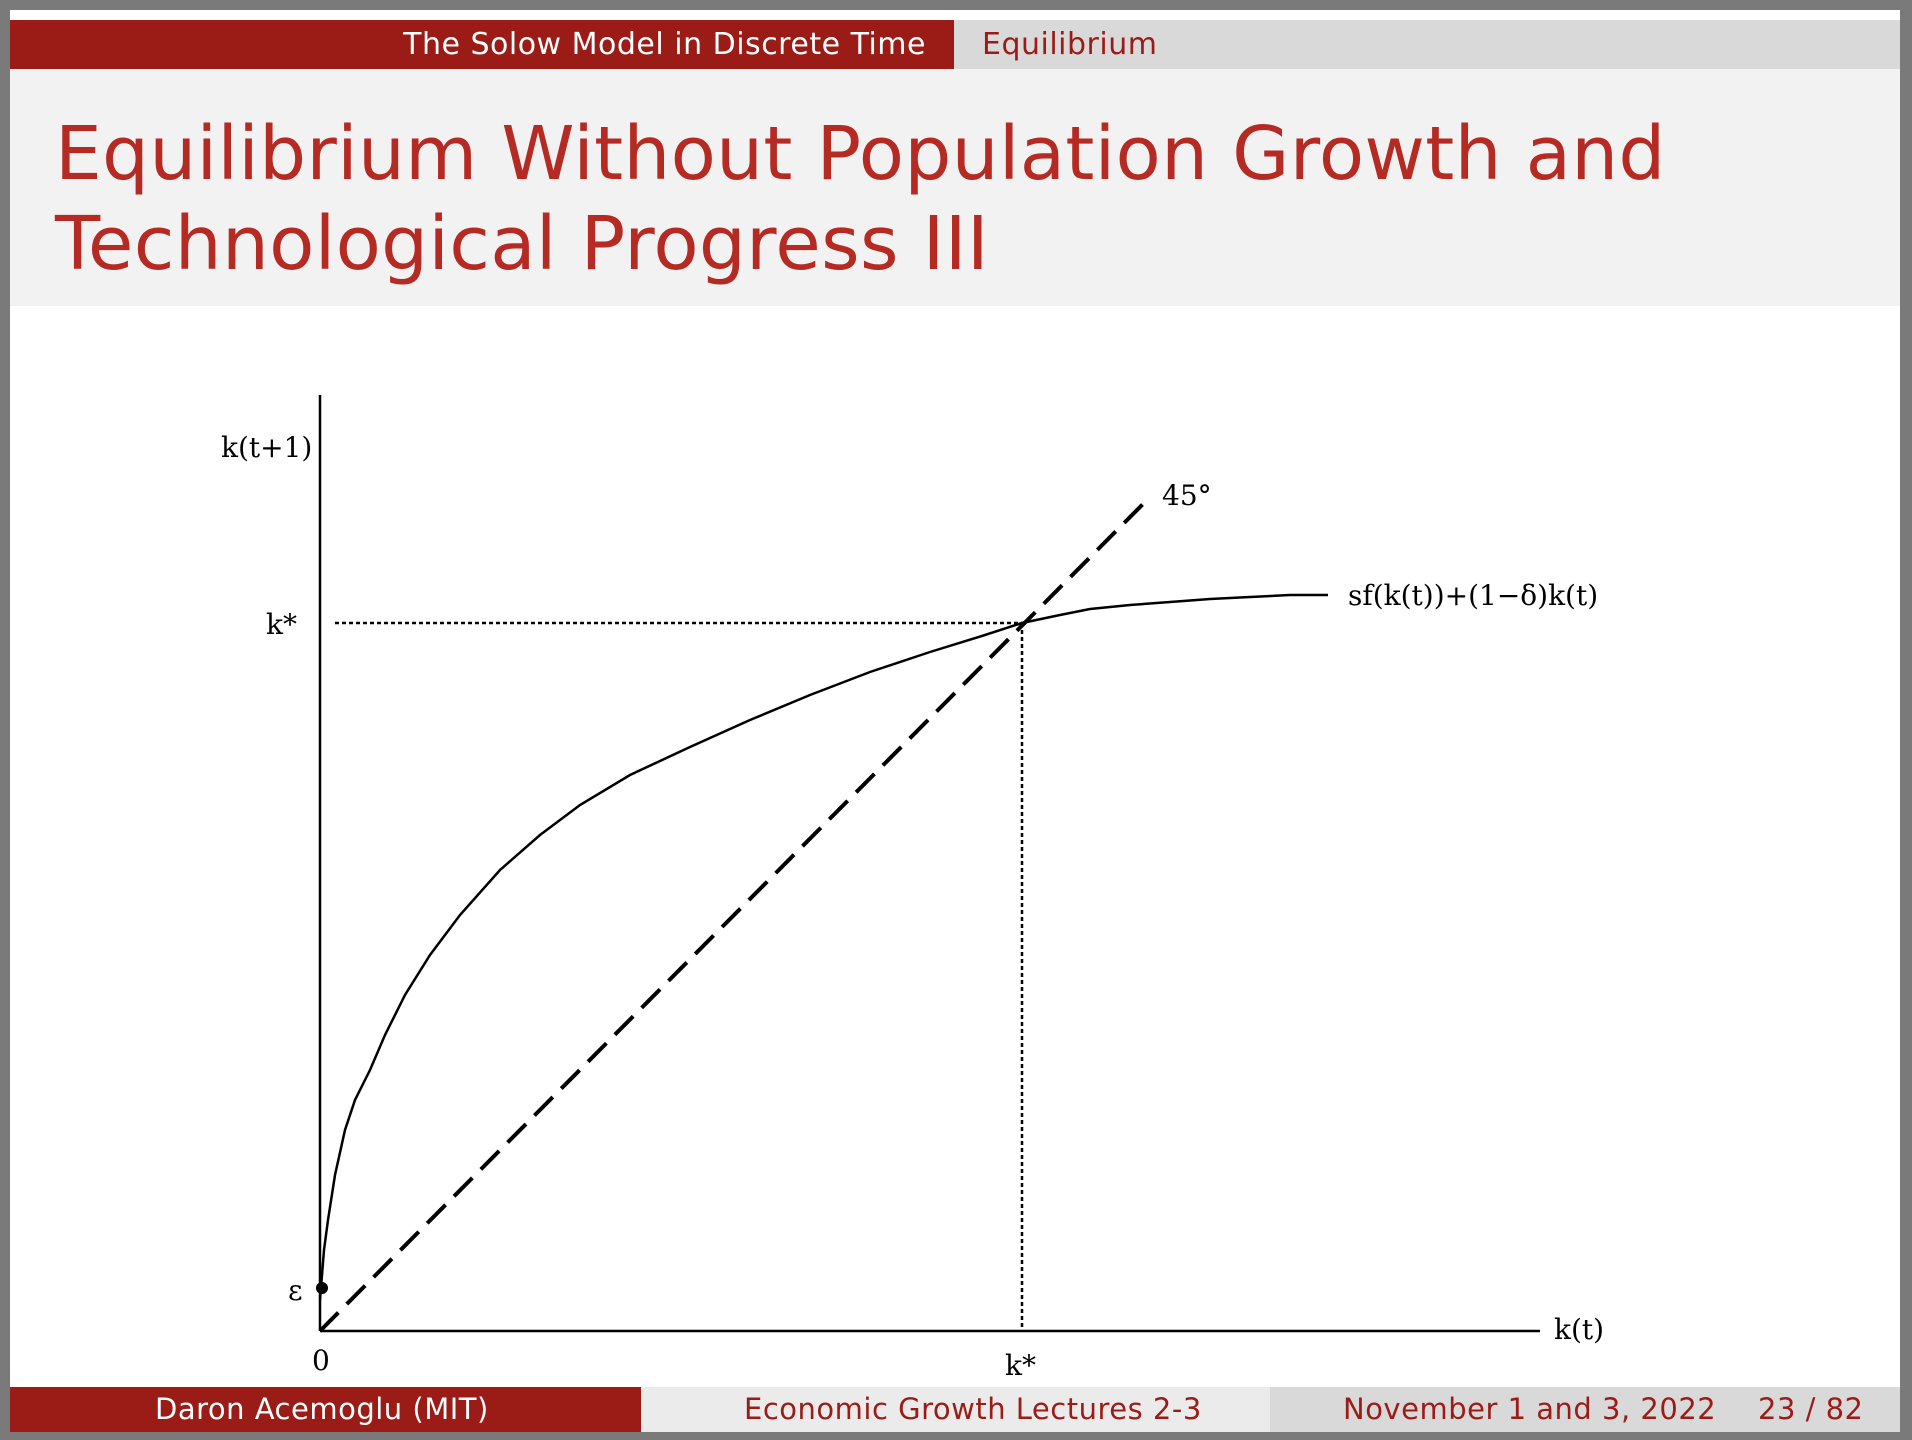  I want to click on nav-section-box: The Solow Model in Discrete Time, so click(482, 44).